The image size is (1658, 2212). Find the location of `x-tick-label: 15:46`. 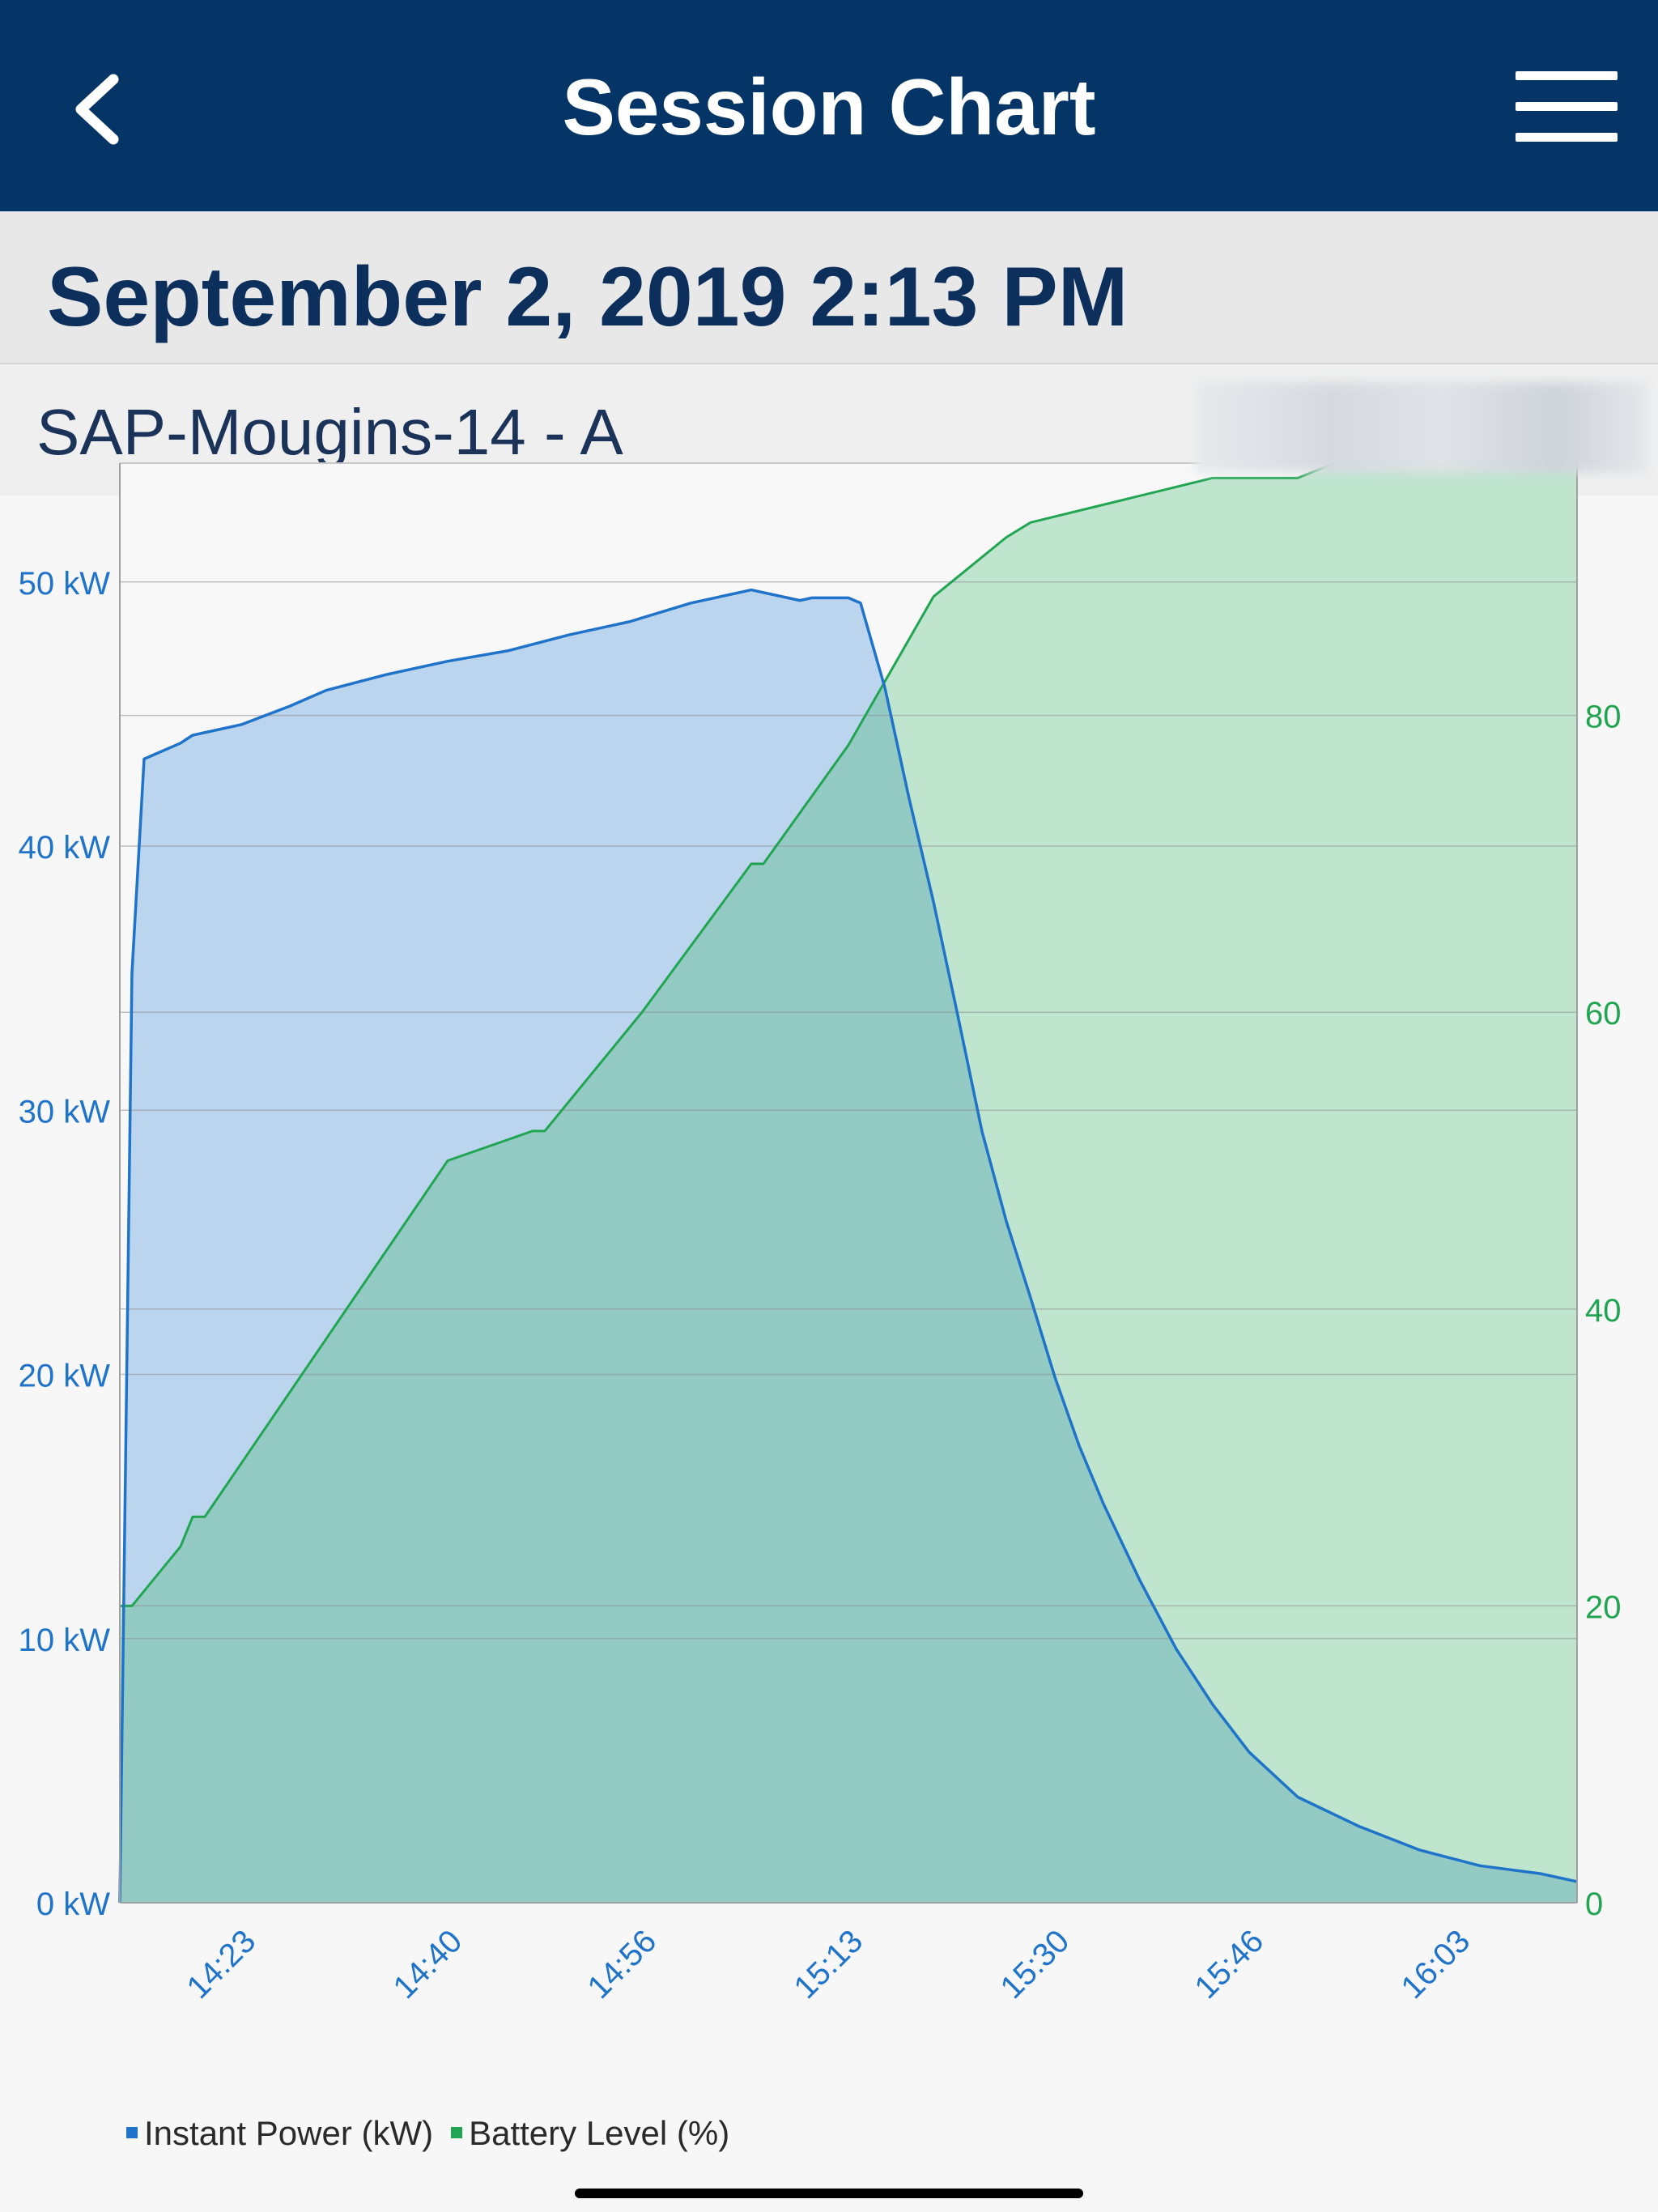

x-tick-label: 15:46 is located at coordinates (1229, 1964).